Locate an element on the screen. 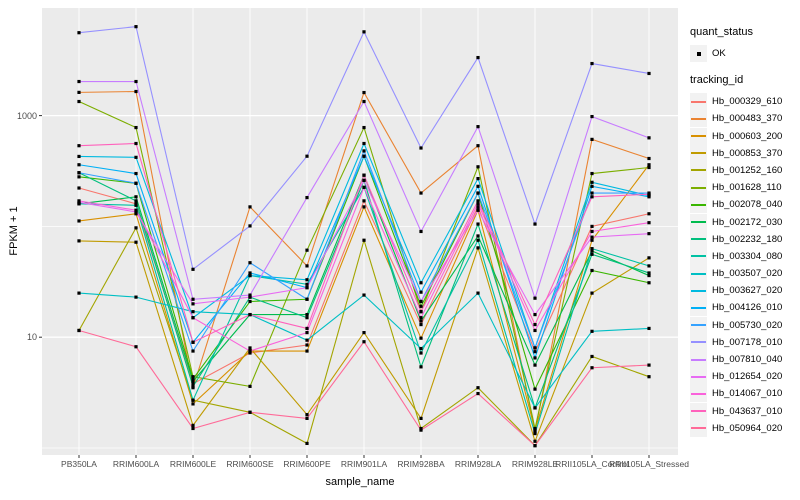 The image size is (800, 500). legend-item-label: Hb_000603_200 is located at coordinates (747, 136).